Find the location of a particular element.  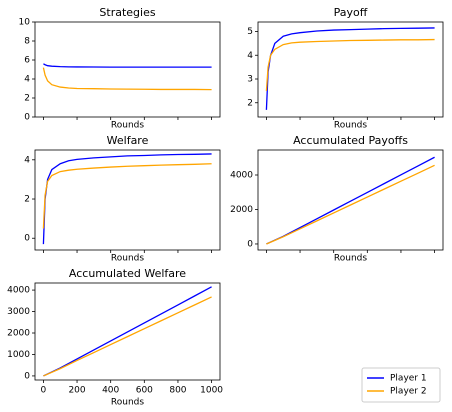

subplot: Welfare 0 2 4 Rounds is located at coordinates (122, 199).